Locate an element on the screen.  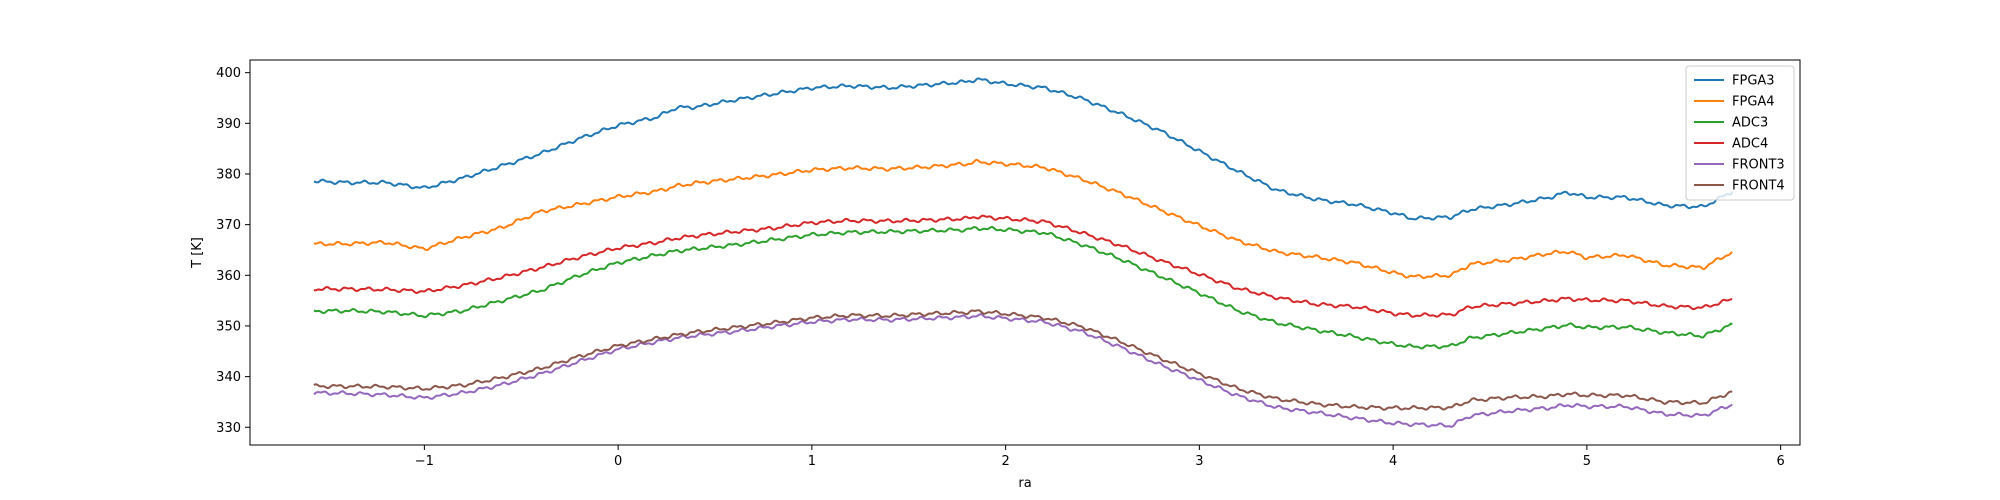
y-tick-label: 370 is located at coordinates (228, 225).